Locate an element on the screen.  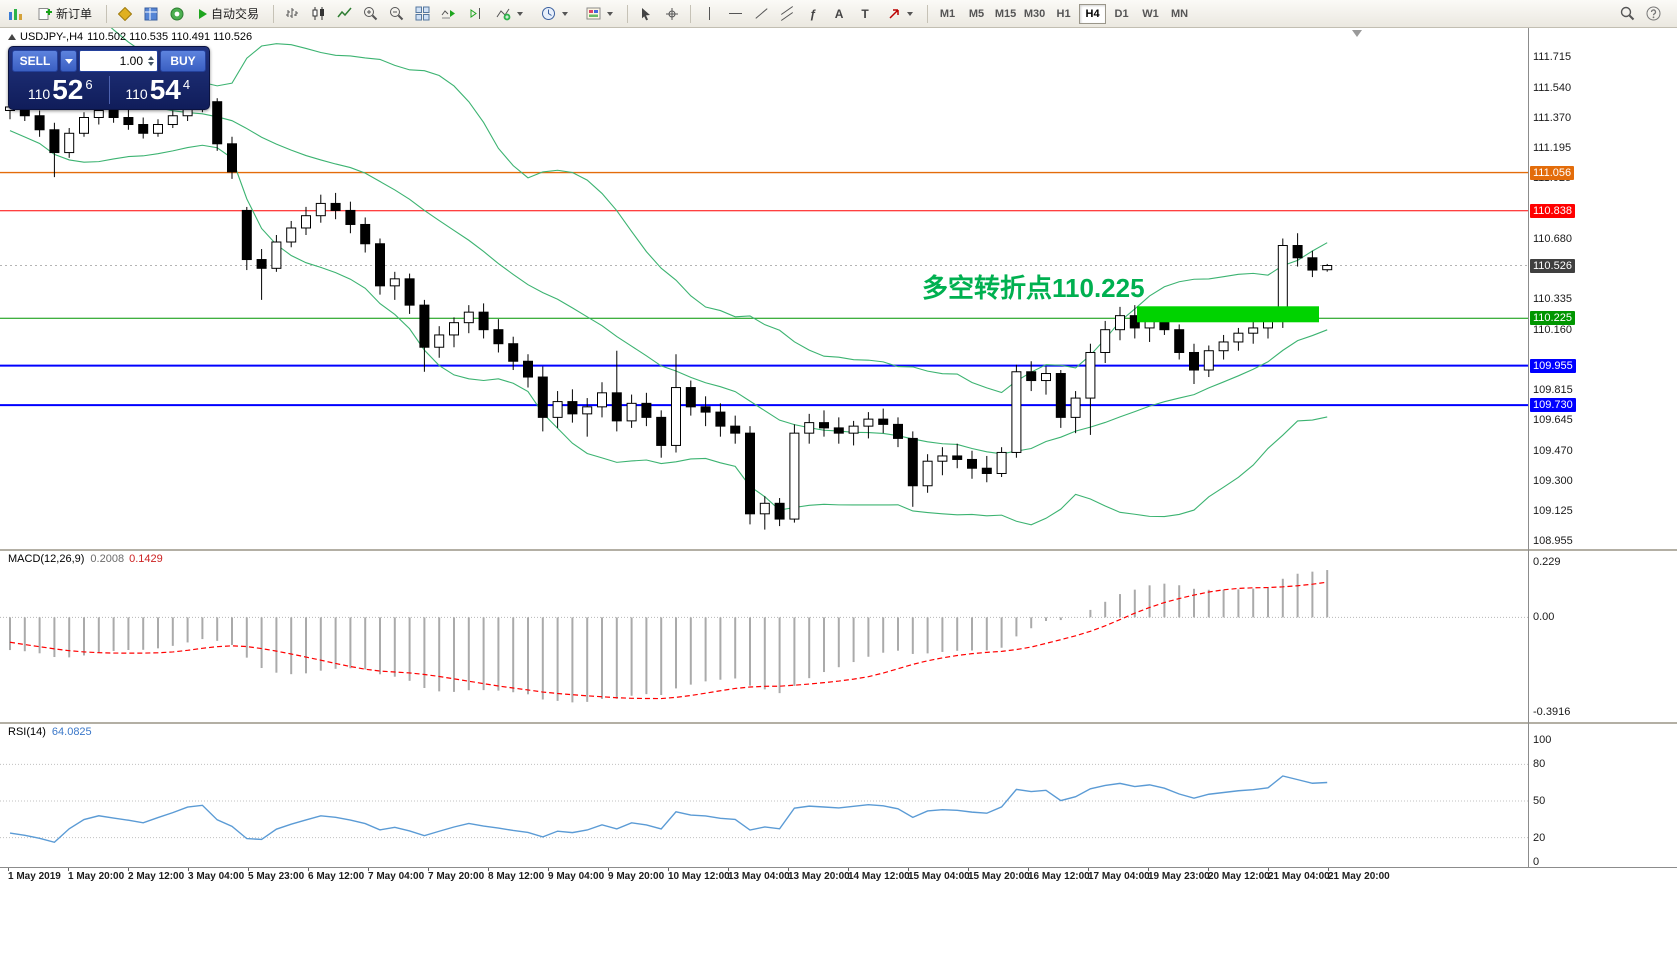
new-order-icon is located at coordinates (45, 13).